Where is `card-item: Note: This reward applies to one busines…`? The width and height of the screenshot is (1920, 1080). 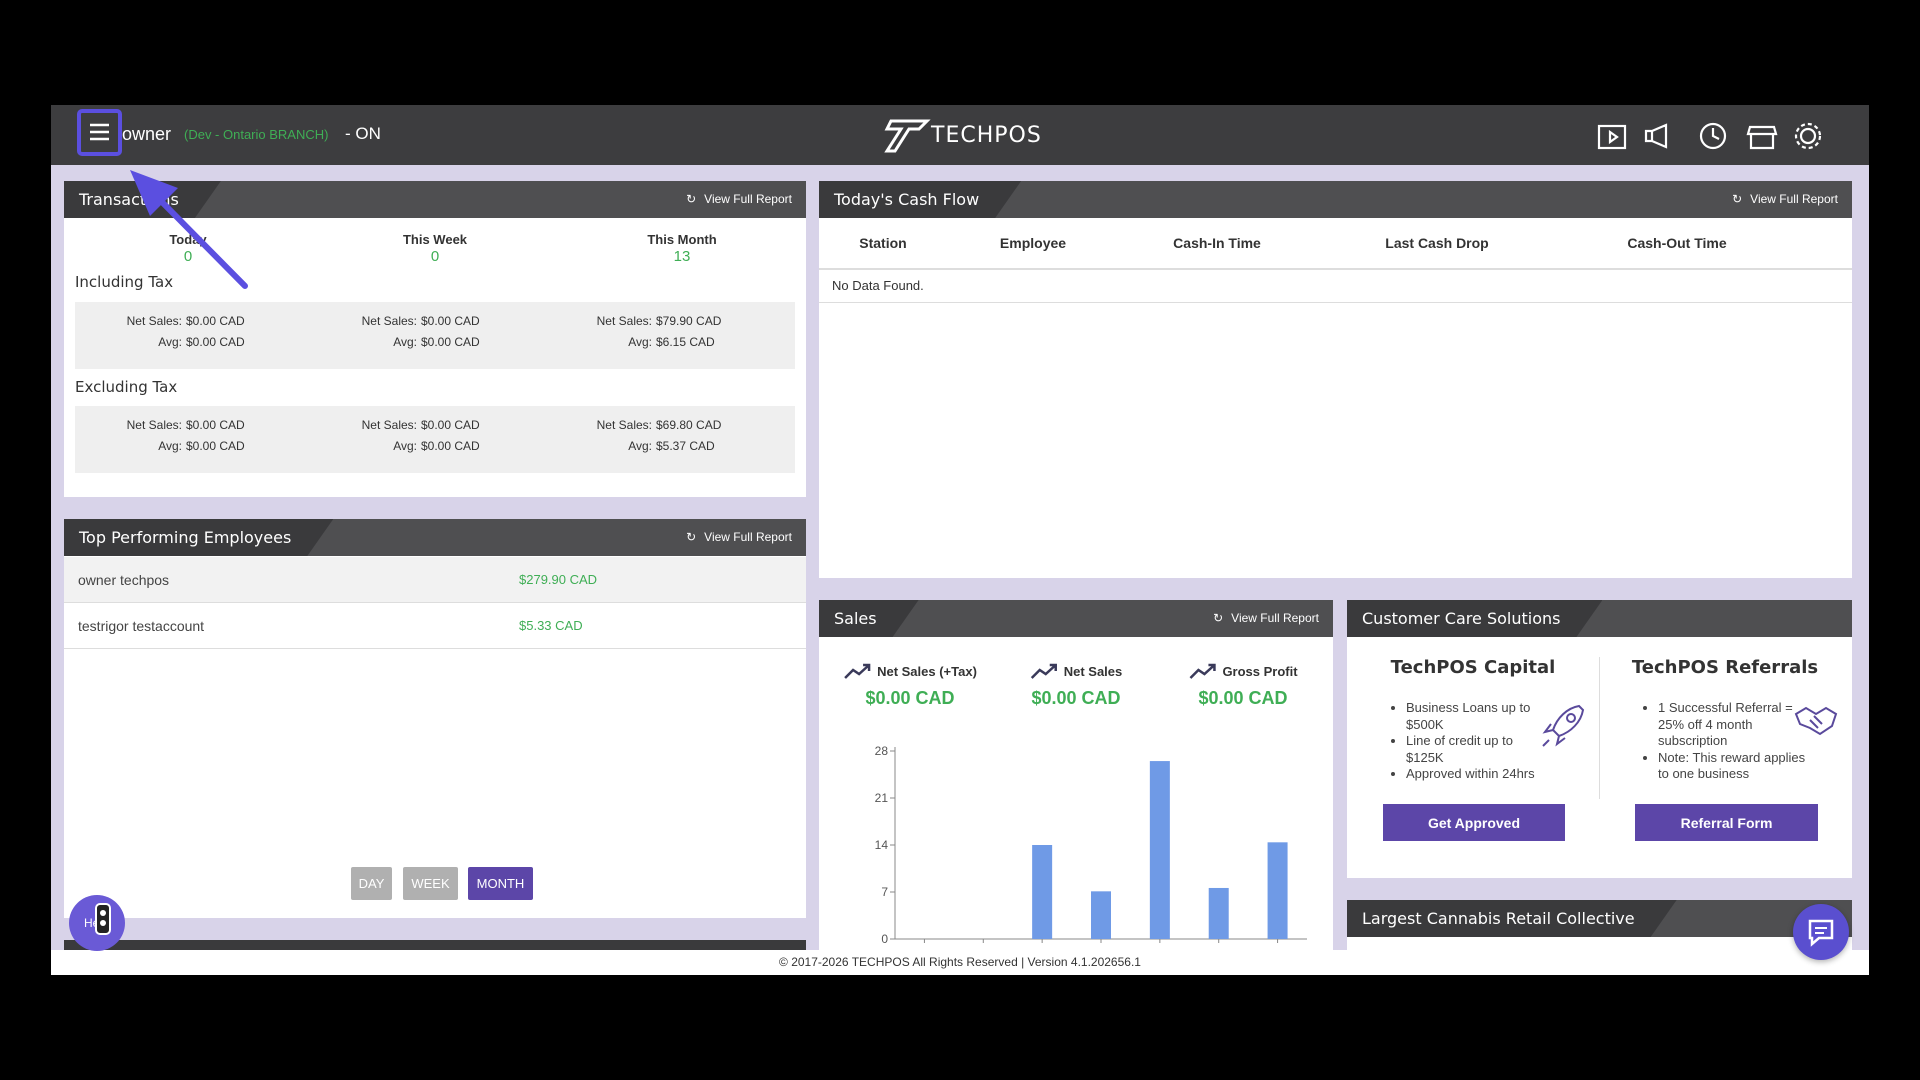
card-item: Note: This reward applies to one busines… is located at coordinates (1732, 766).